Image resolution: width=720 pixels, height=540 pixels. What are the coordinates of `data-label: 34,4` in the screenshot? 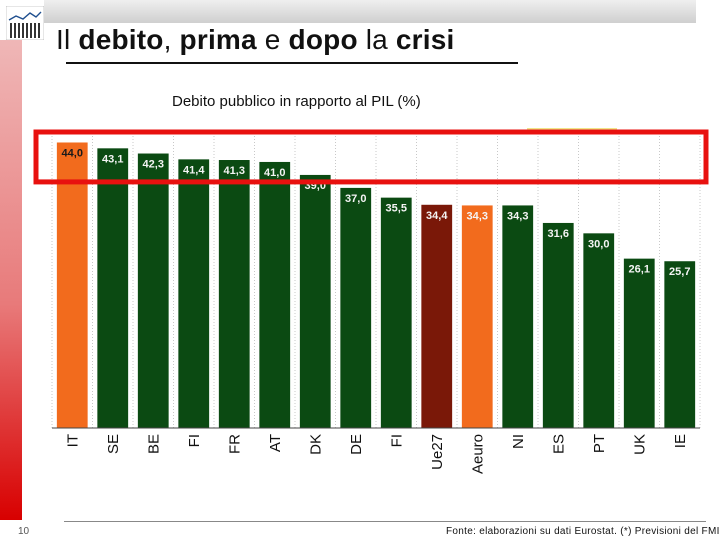 It's located at (437, 216).